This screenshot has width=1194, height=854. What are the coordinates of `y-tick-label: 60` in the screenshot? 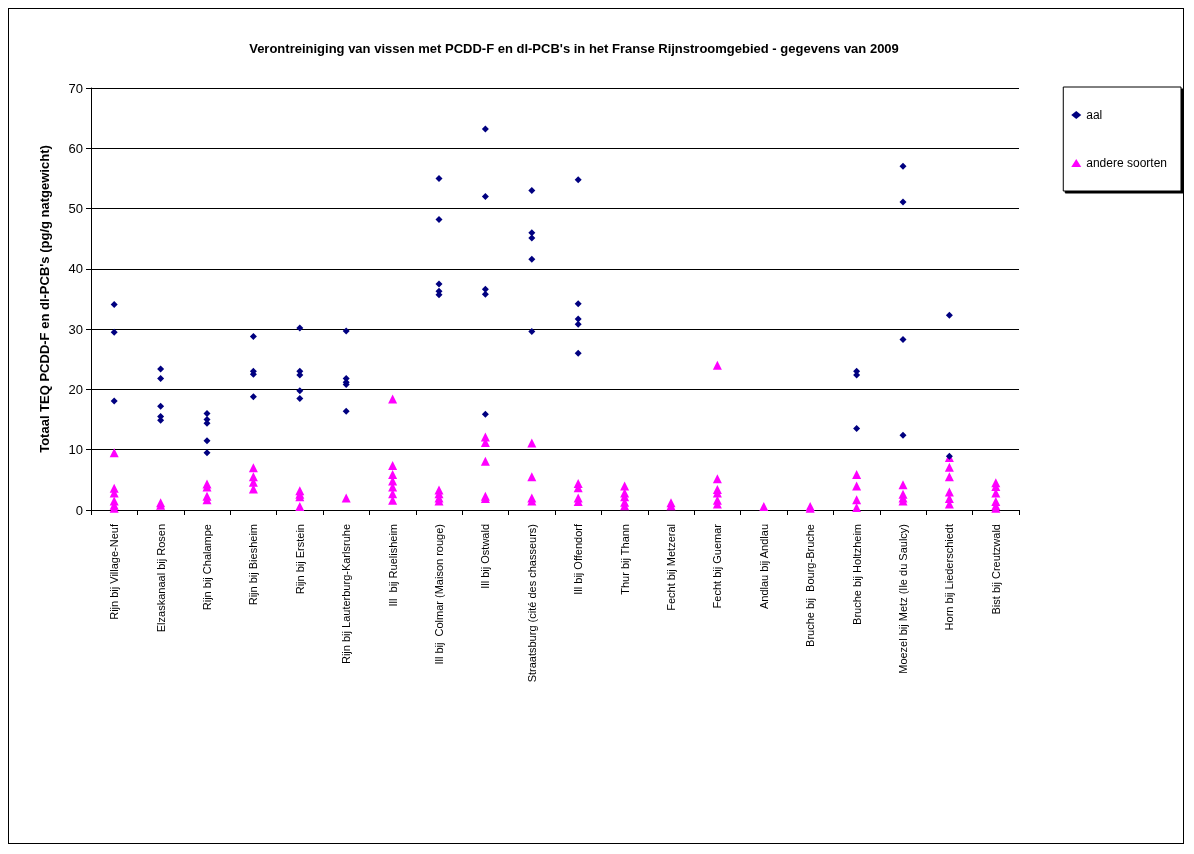 It's located at (75, 148).